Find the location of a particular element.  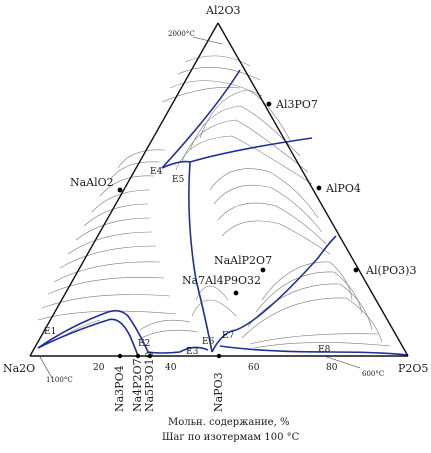

caption-line-2: Шаг по изотермам 100 °С is located at coordinates (231, 437).